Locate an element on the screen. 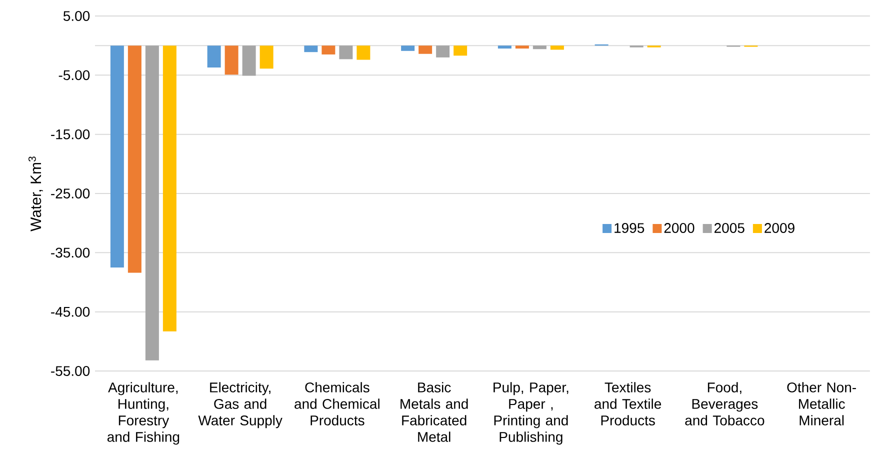 The width and height of the screenshot is (871, 470). x-tick-label: Agriculture, Hunting, Forestry and Fishing is located at coordinates (143, 413).